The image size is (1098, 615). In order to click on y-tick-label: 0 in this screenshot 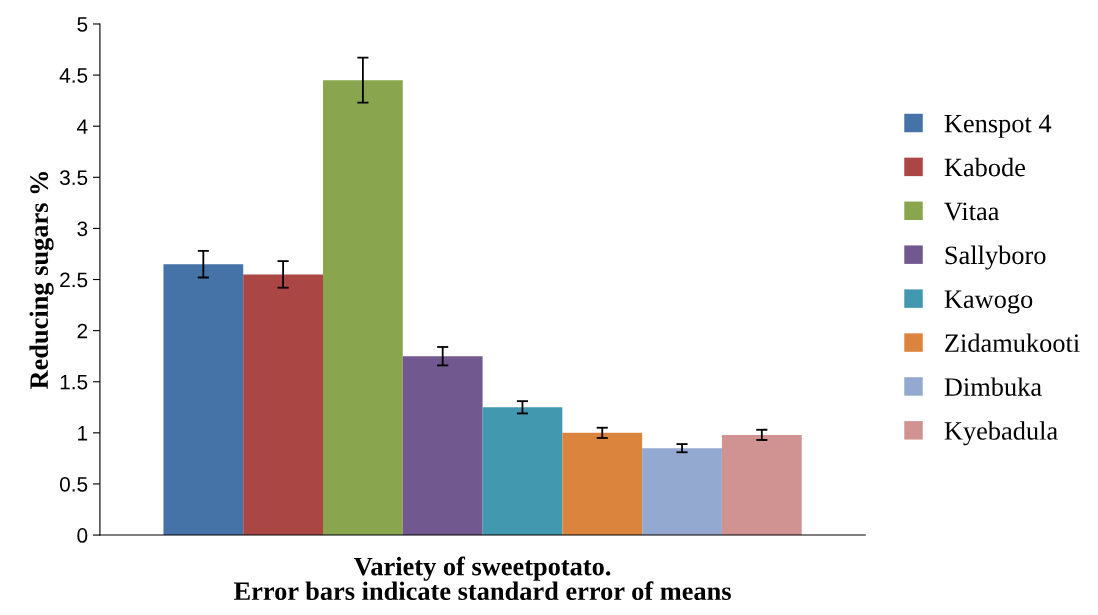, I will do `click(82, 535)`.